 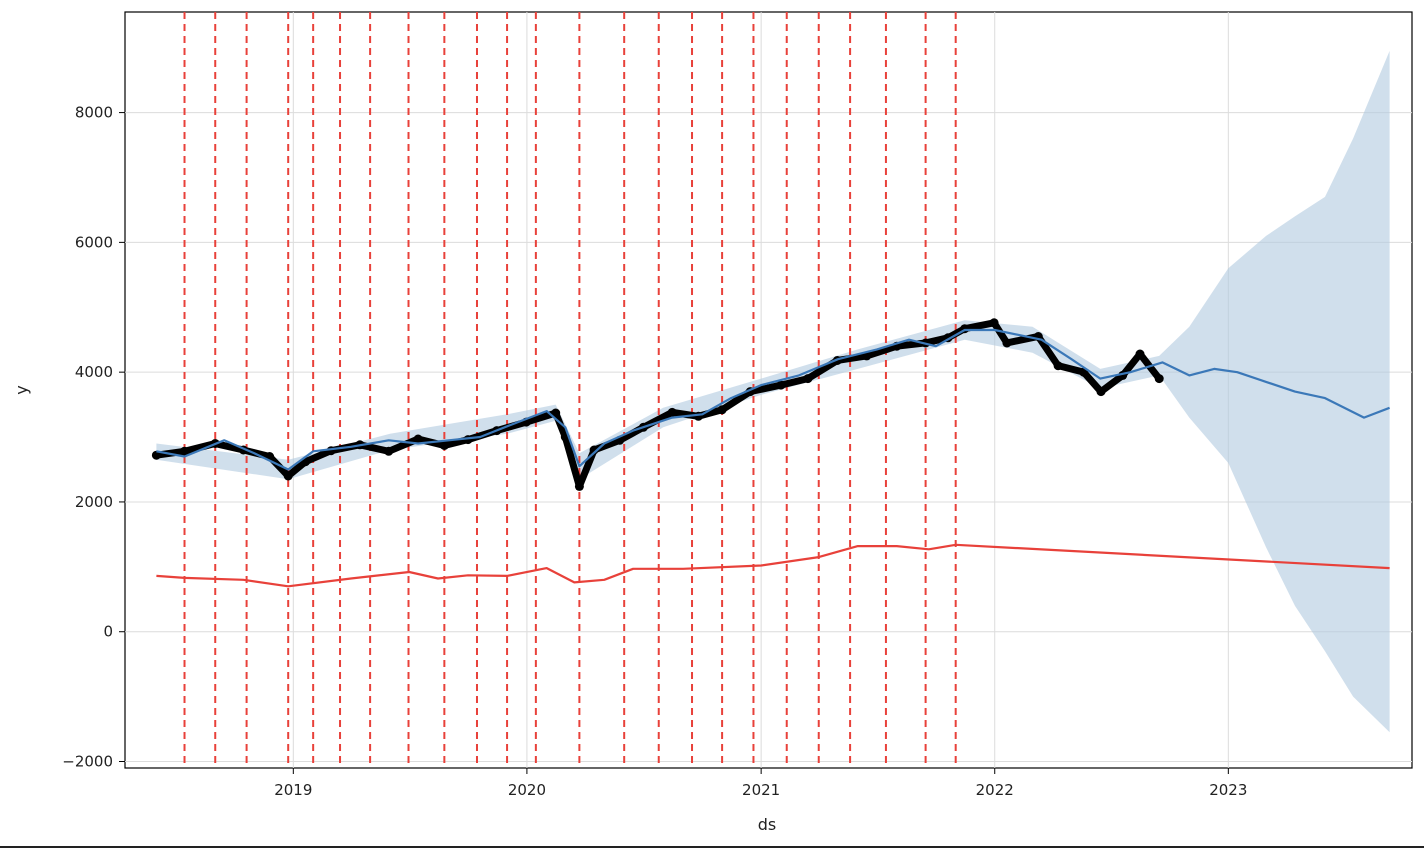 I want to click on bottom-border, so click(x=712, y=847).